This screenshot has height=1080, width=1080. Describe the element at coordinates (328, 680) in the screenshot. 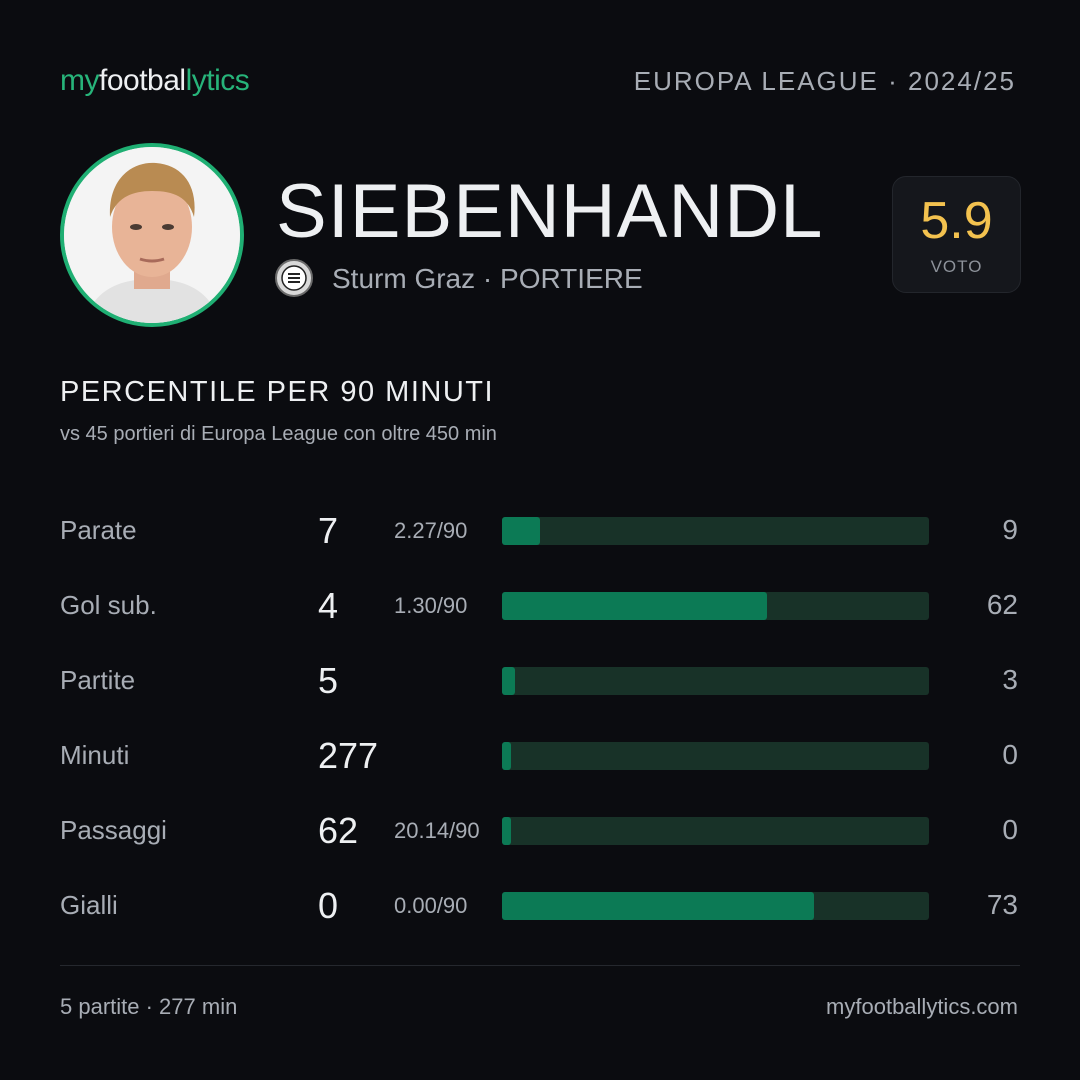

I see `stat-value: 5` at that location.